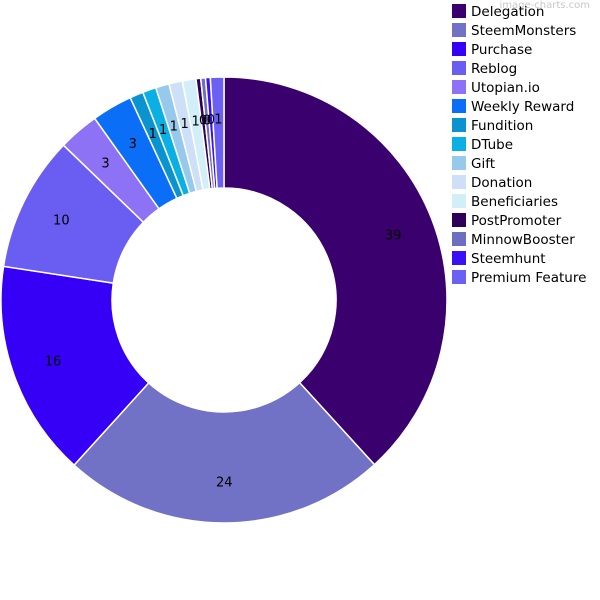  I want to click on legend-label: Reblog, so click(494, 69).